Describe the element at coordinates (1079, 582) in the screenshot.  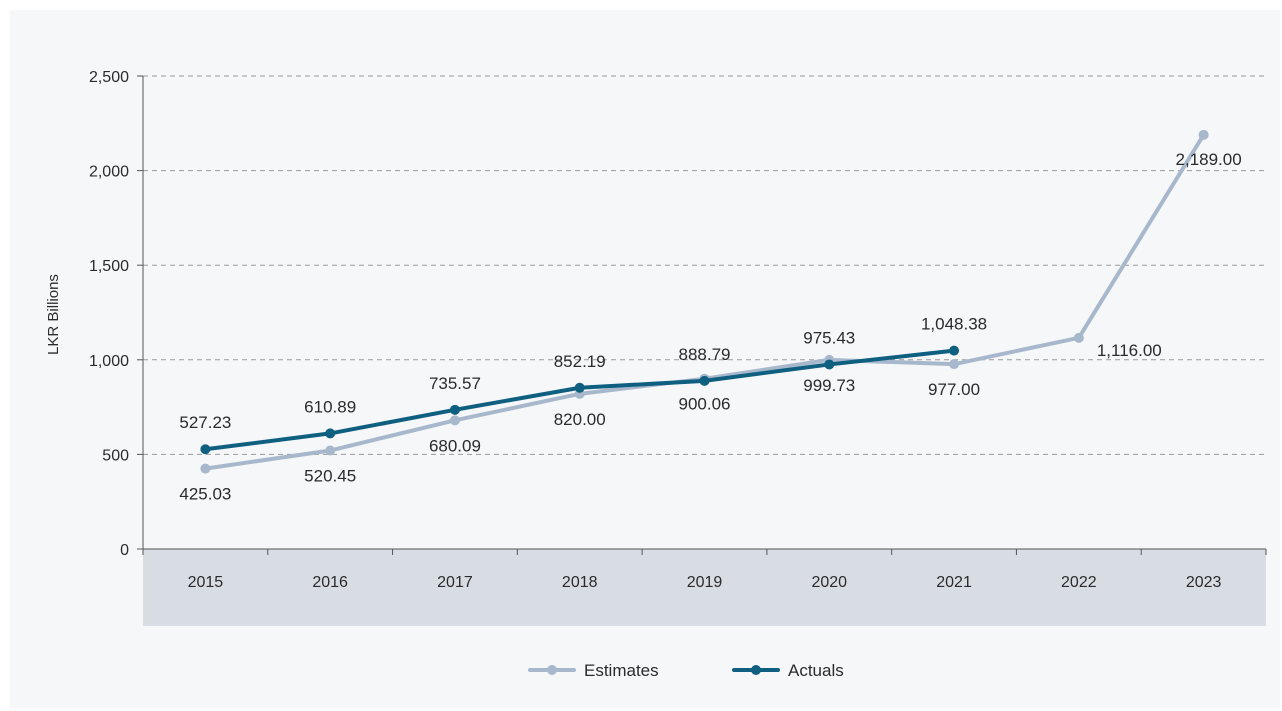
I see `x-tick-label: 2022` at that location.